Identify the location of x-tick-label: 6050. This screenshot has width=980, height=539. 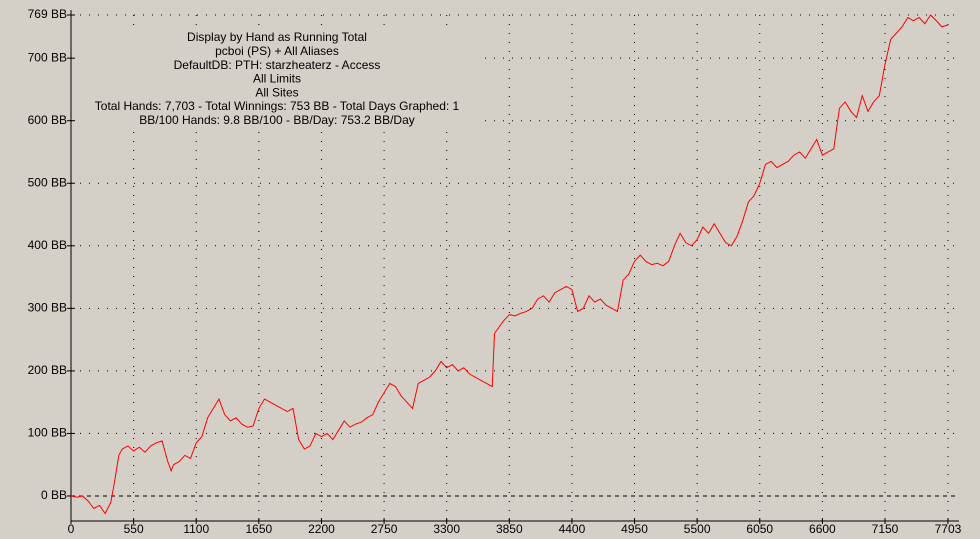
(759, 529).